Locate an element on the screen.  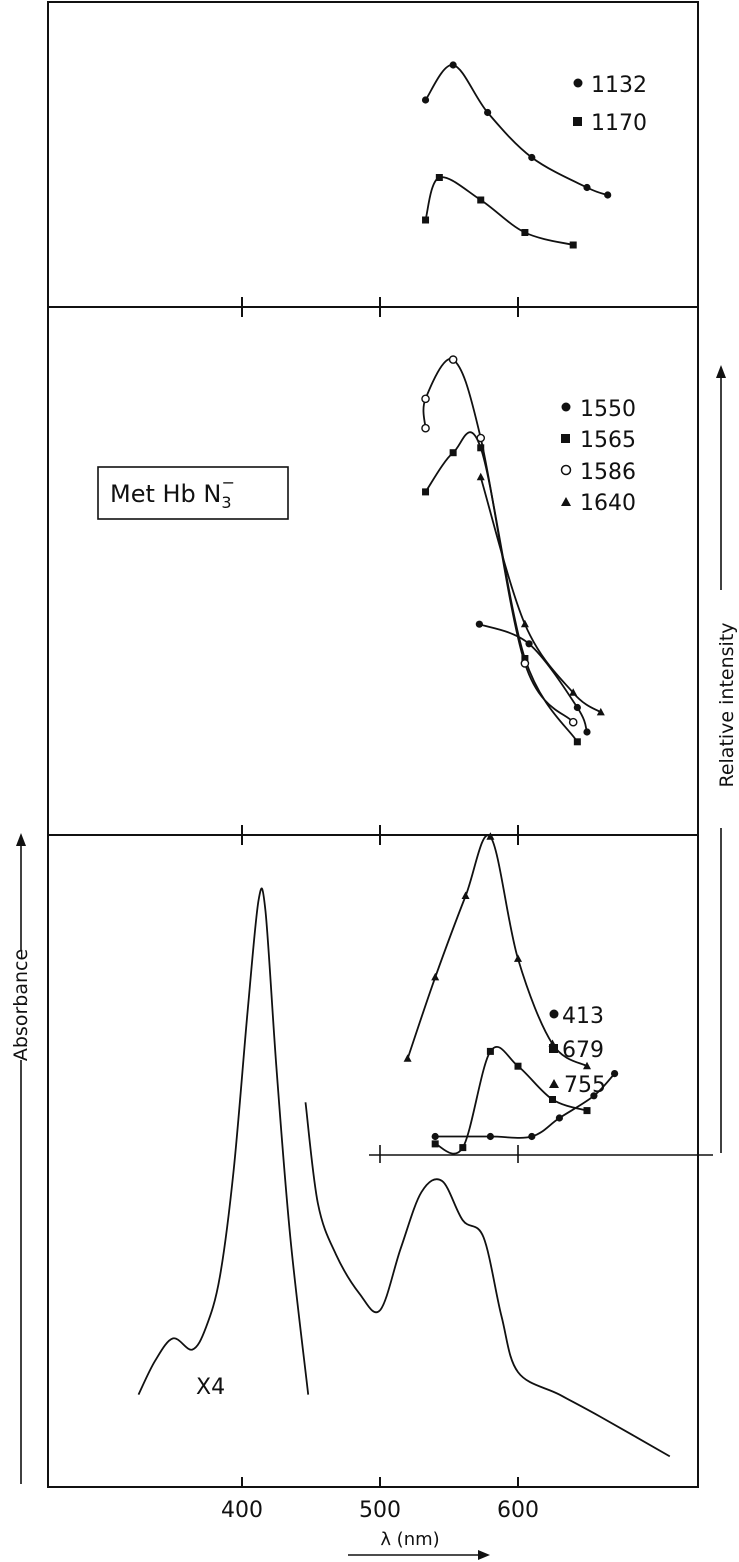
series-absorbance is located at coordinates (223, 1141).